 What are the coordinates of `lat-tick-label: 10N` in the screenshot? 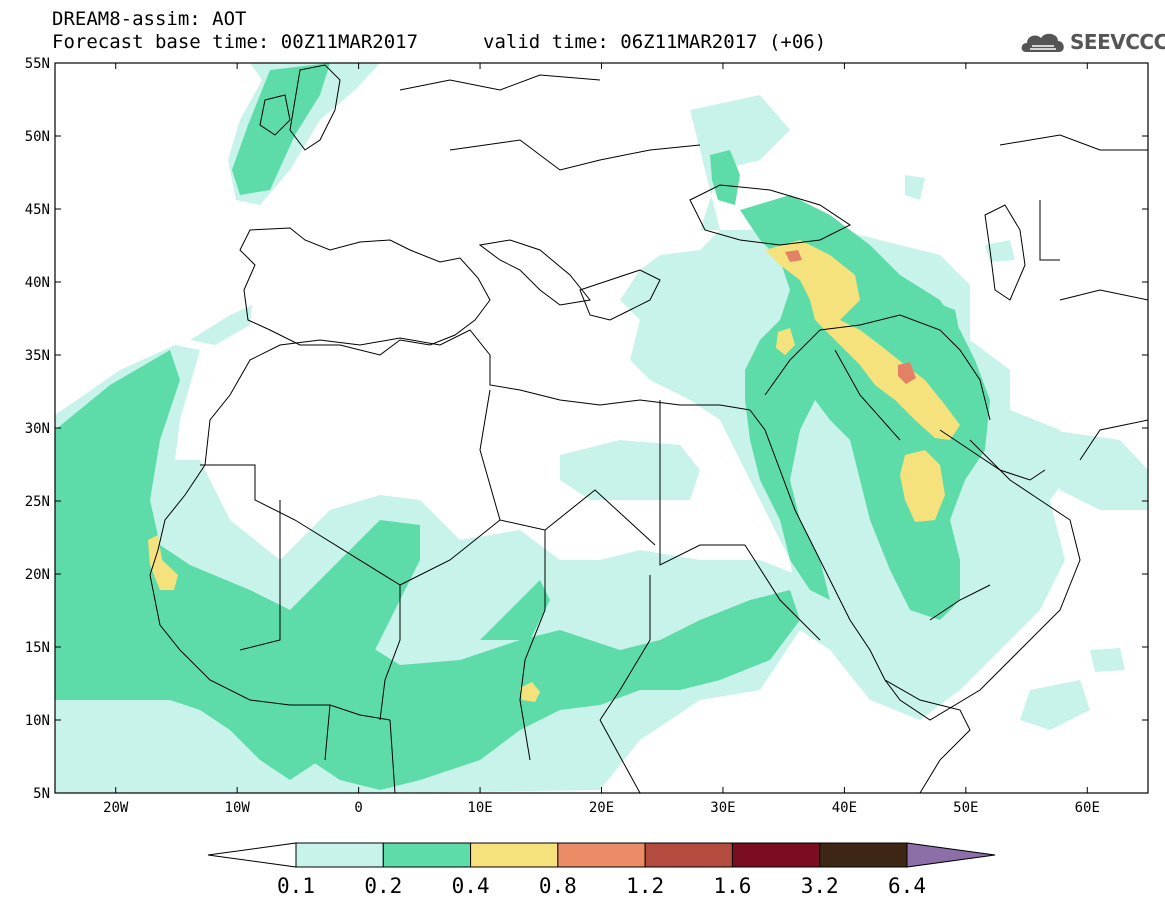 It's located at (37, 721).